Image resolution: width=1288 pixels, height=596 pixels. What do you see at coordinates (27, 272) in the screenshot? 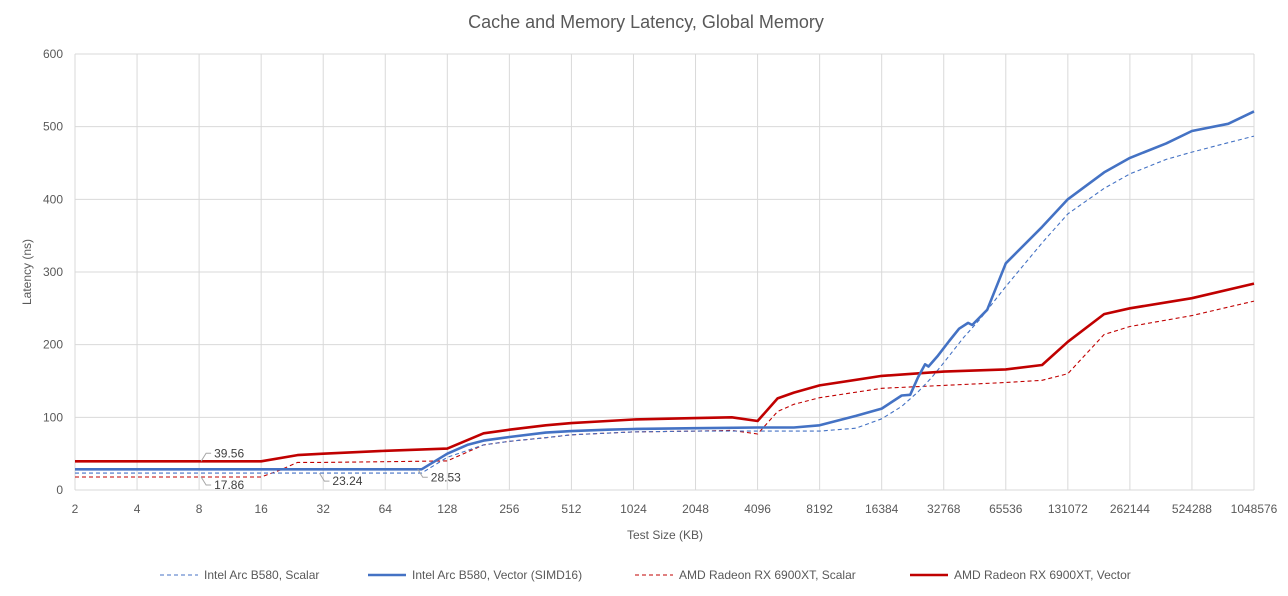
I see `y-axis-title: Latency (ns)` at bounding box center [27, 272].